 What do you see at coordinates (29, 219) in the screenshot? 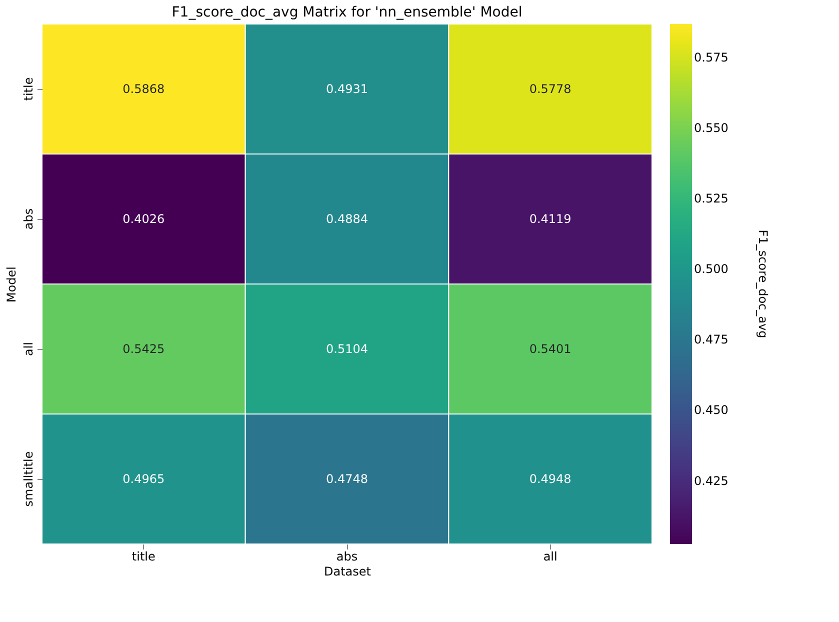
I see `y-tick-label: abs` at bounding box center [29, 219].